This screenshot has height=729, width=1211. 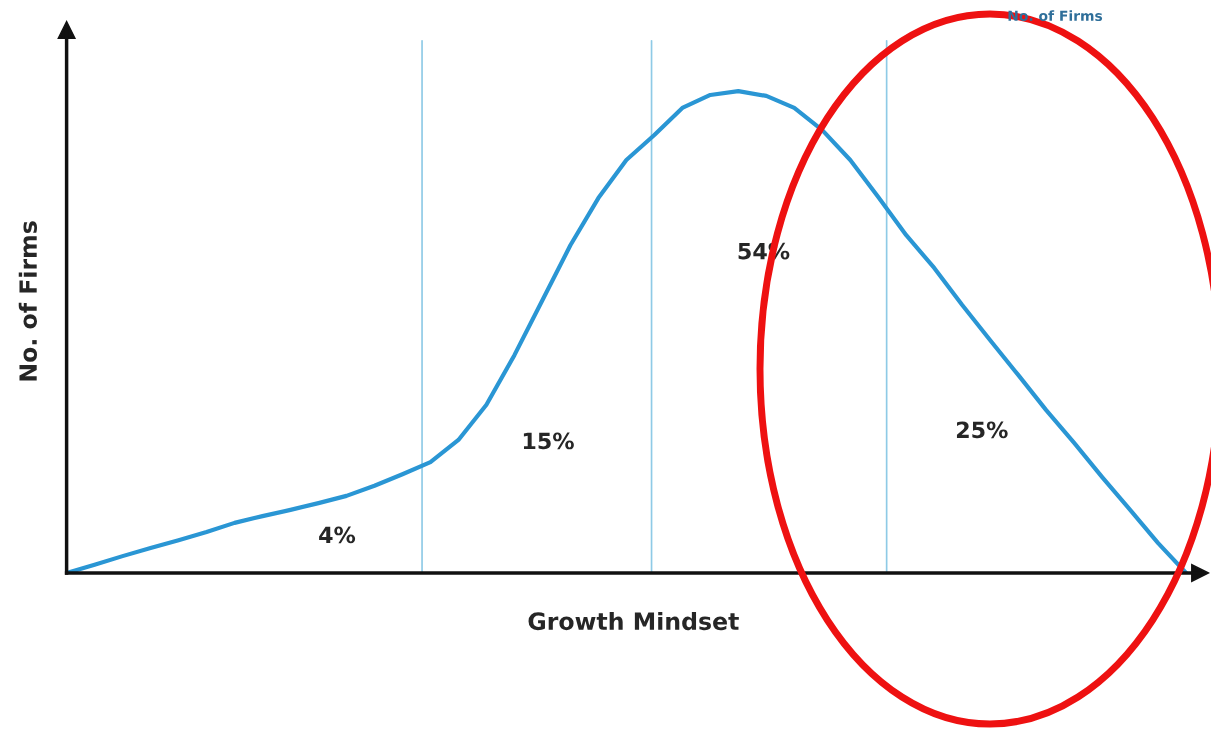 What do you see at coordinates (548, 441) in the screenshot?
I see `annotation: 15%` at bounding box center [548, 441].